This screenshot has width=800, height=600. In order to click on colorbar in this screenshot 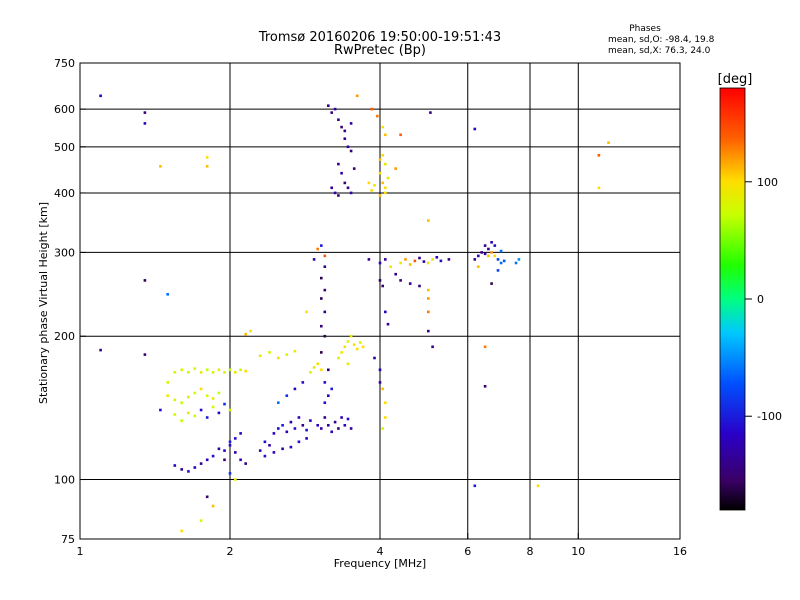, I will do `click(732, 299)`.